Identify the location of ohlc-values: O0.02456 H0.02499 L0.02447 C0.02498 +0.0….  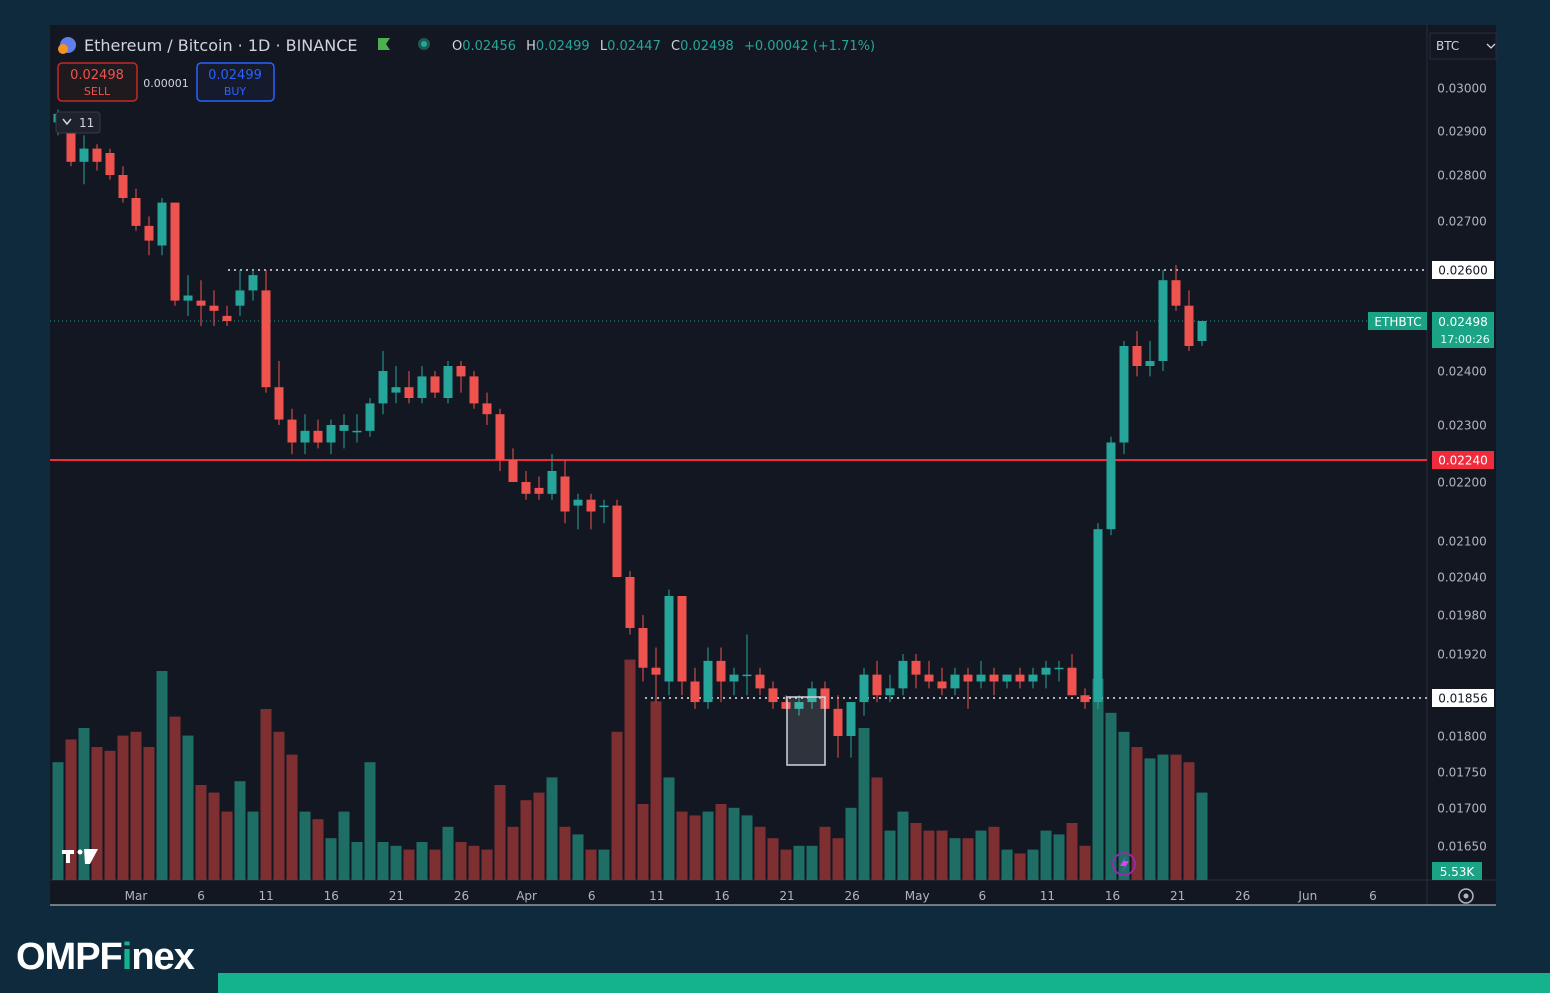
(663, 46).